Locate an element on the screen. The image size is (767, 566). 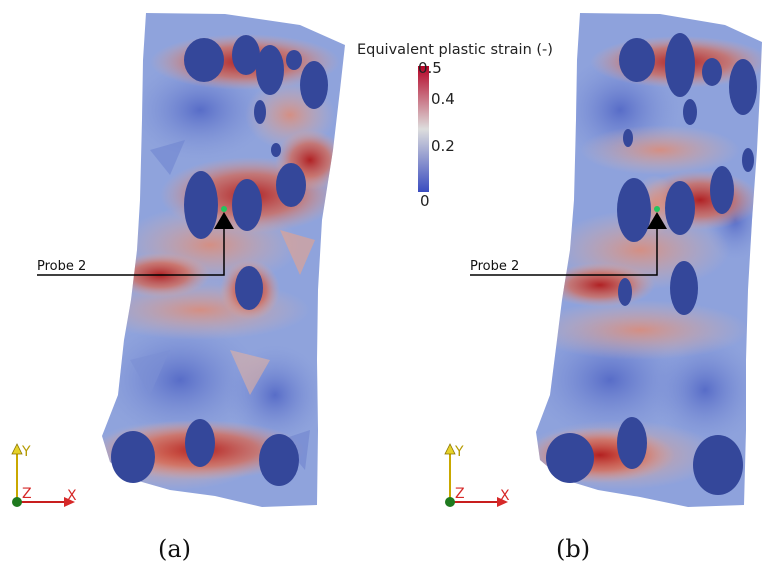
probe-leader-b is located at coordinates (564, 252).